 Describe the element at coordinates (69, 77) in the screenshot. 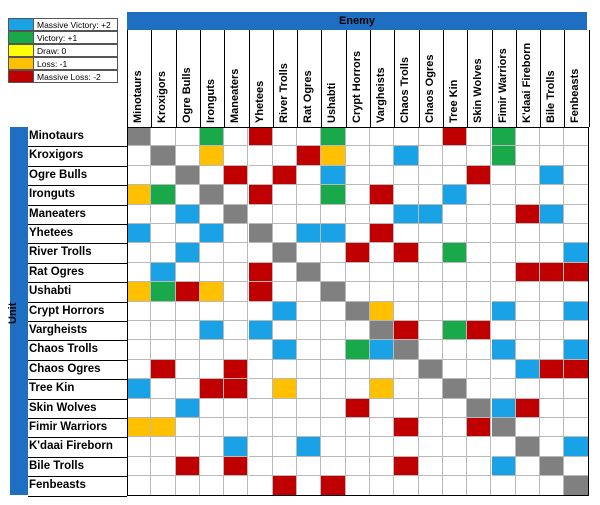

I see `legend-label: Massive Loss: -2` at that location.